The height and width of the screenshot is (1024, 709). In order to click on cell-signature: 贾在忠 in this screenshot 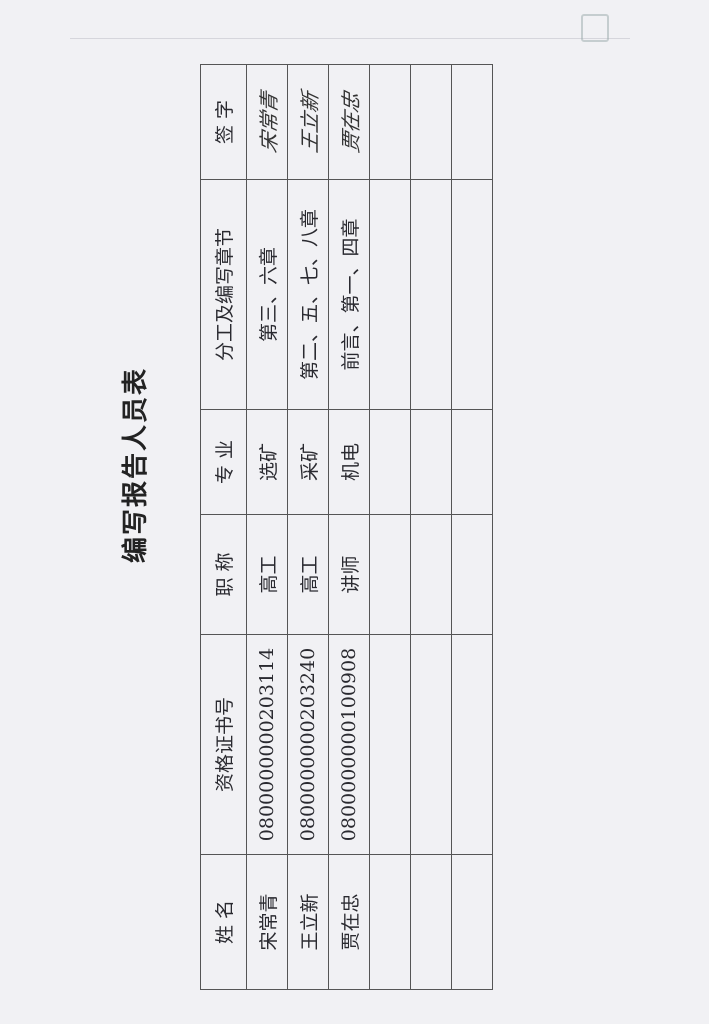, I will do `click(349, 122)`.